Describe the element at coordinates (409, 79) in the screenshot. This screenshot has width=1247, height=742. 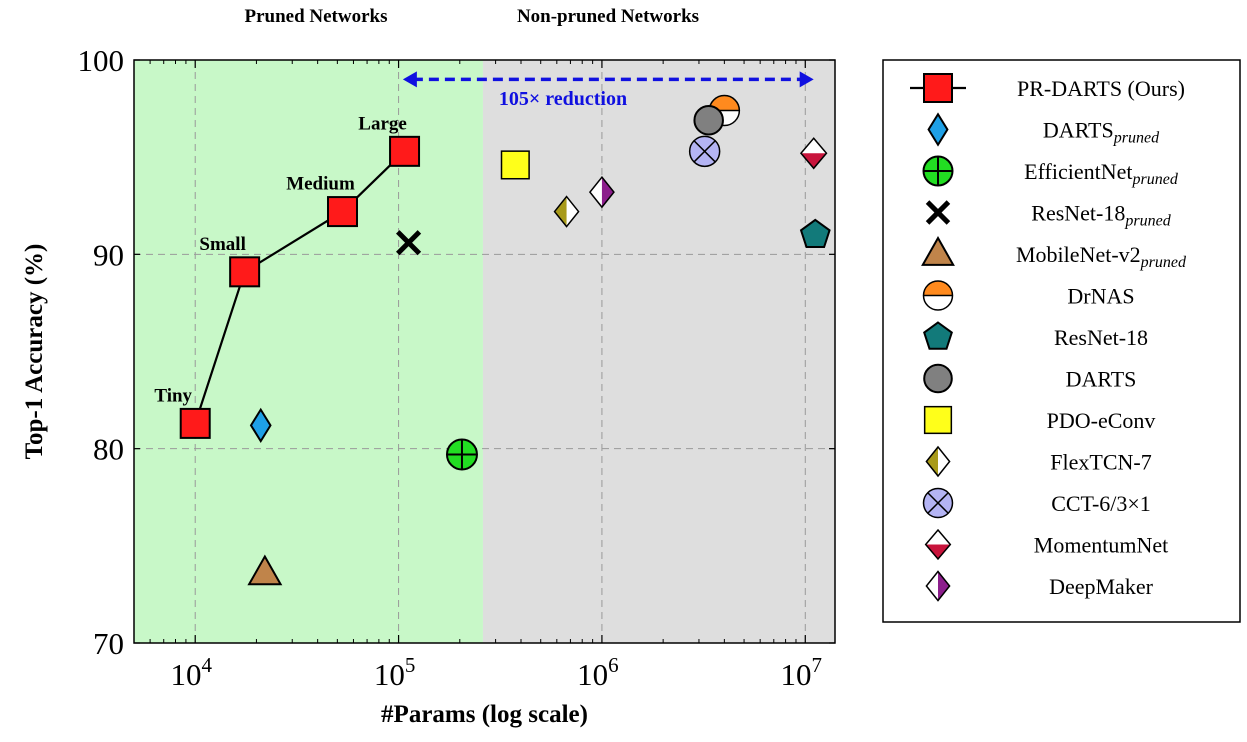
I see `reduction-arrow-head-left` at that location.